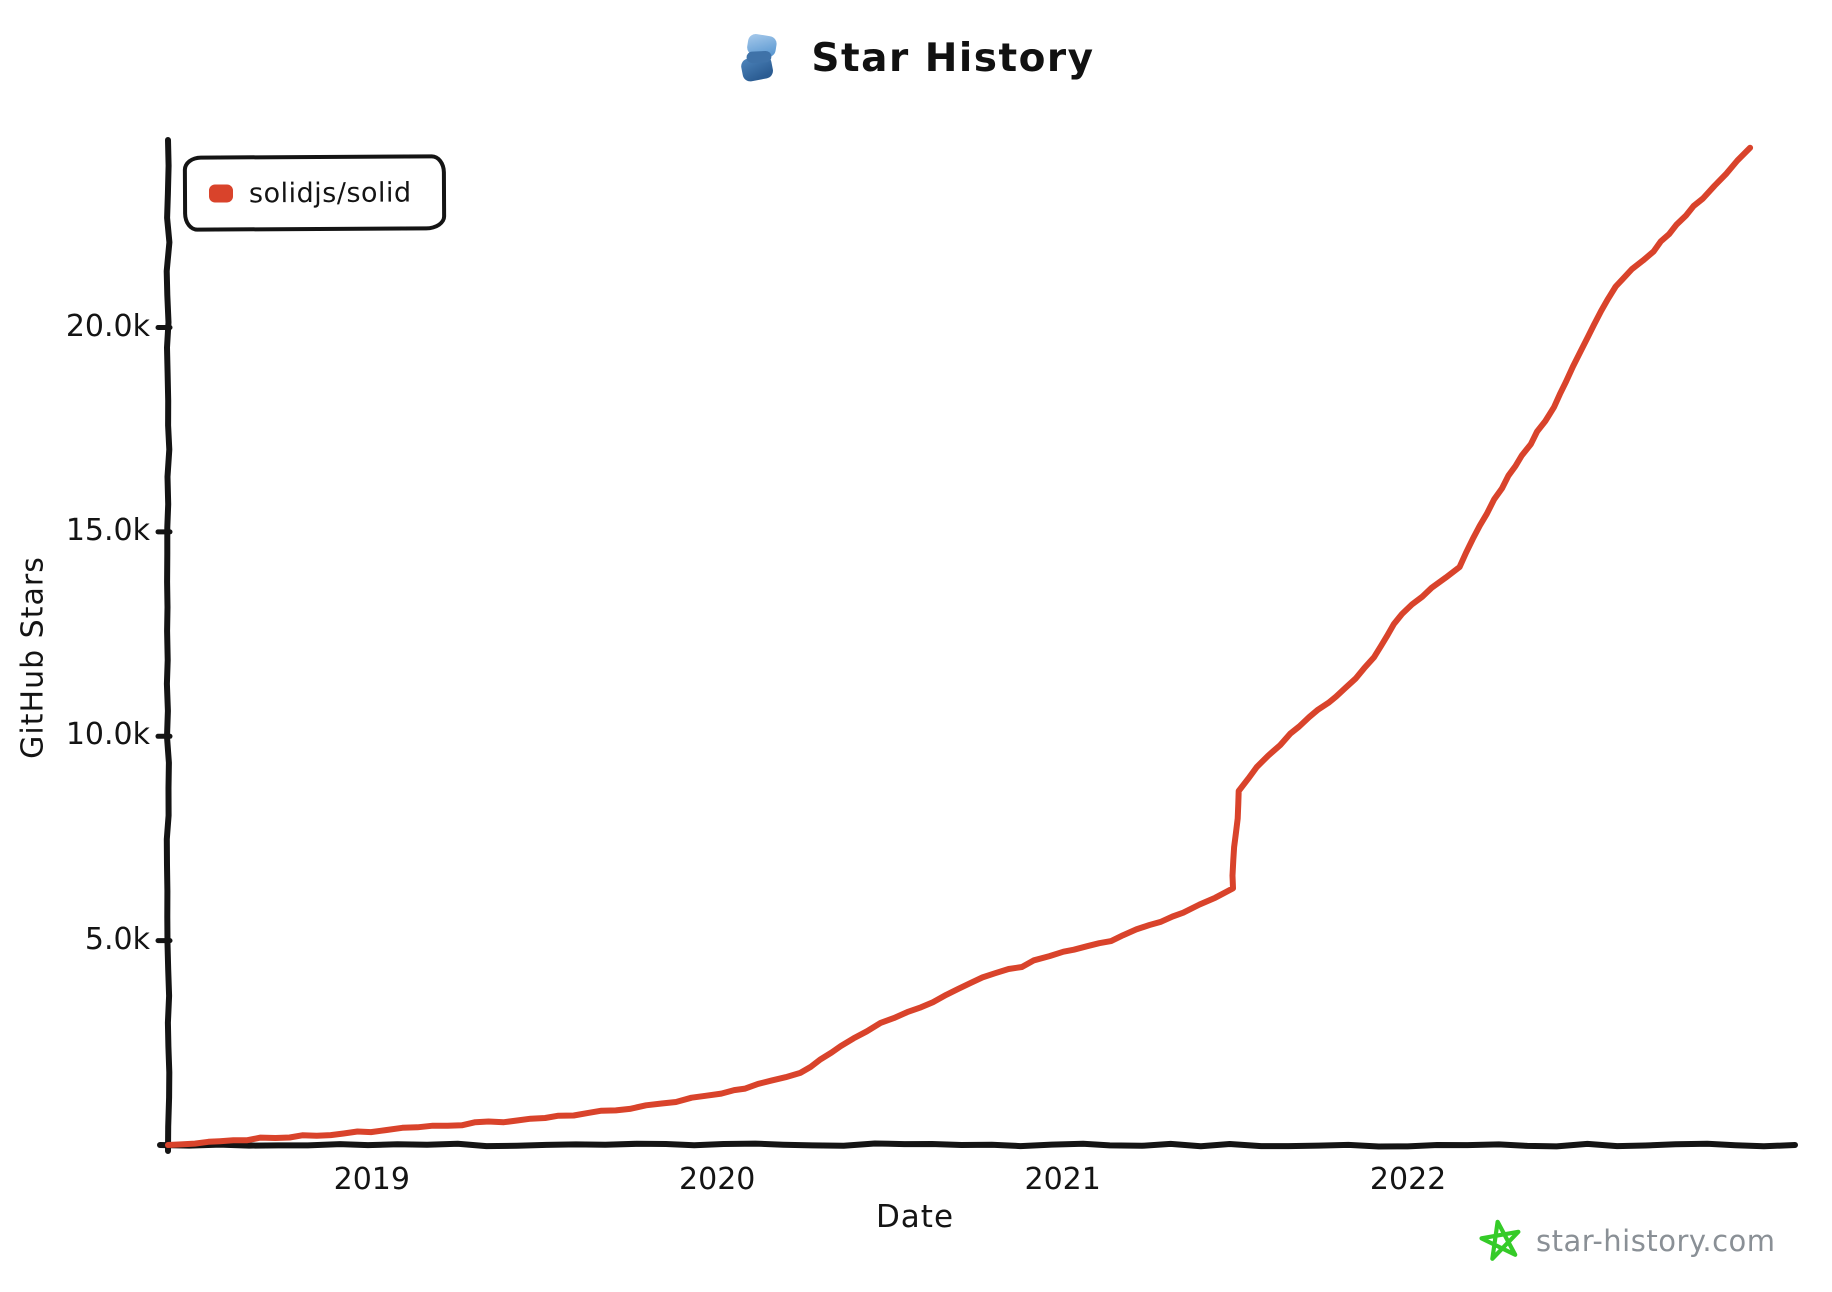 This screenshot has width=1832, height=1292. What do you see at coordinates (1062, 1179) in the screenshot?
I see `x-tick-label: 2021` at bounding box center [1062, 1179].